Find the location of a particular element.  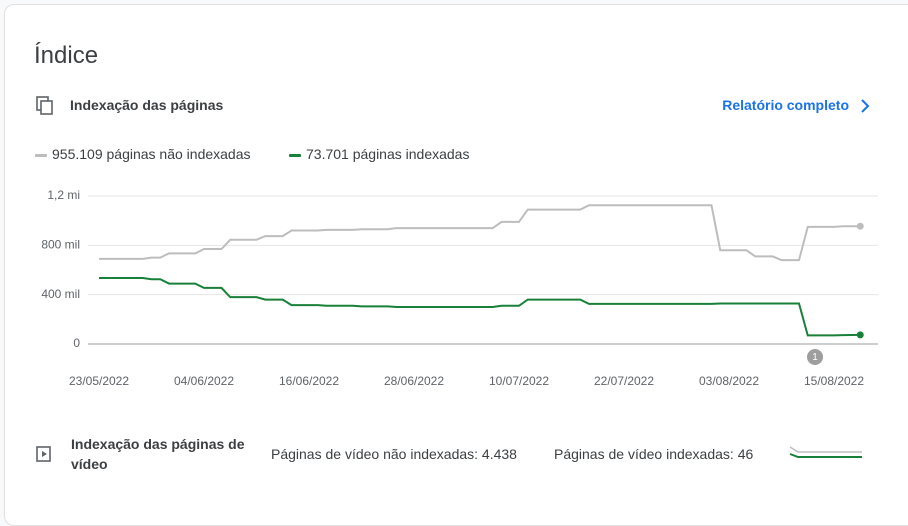

video-sparkline is located at coordinates (825, 452).